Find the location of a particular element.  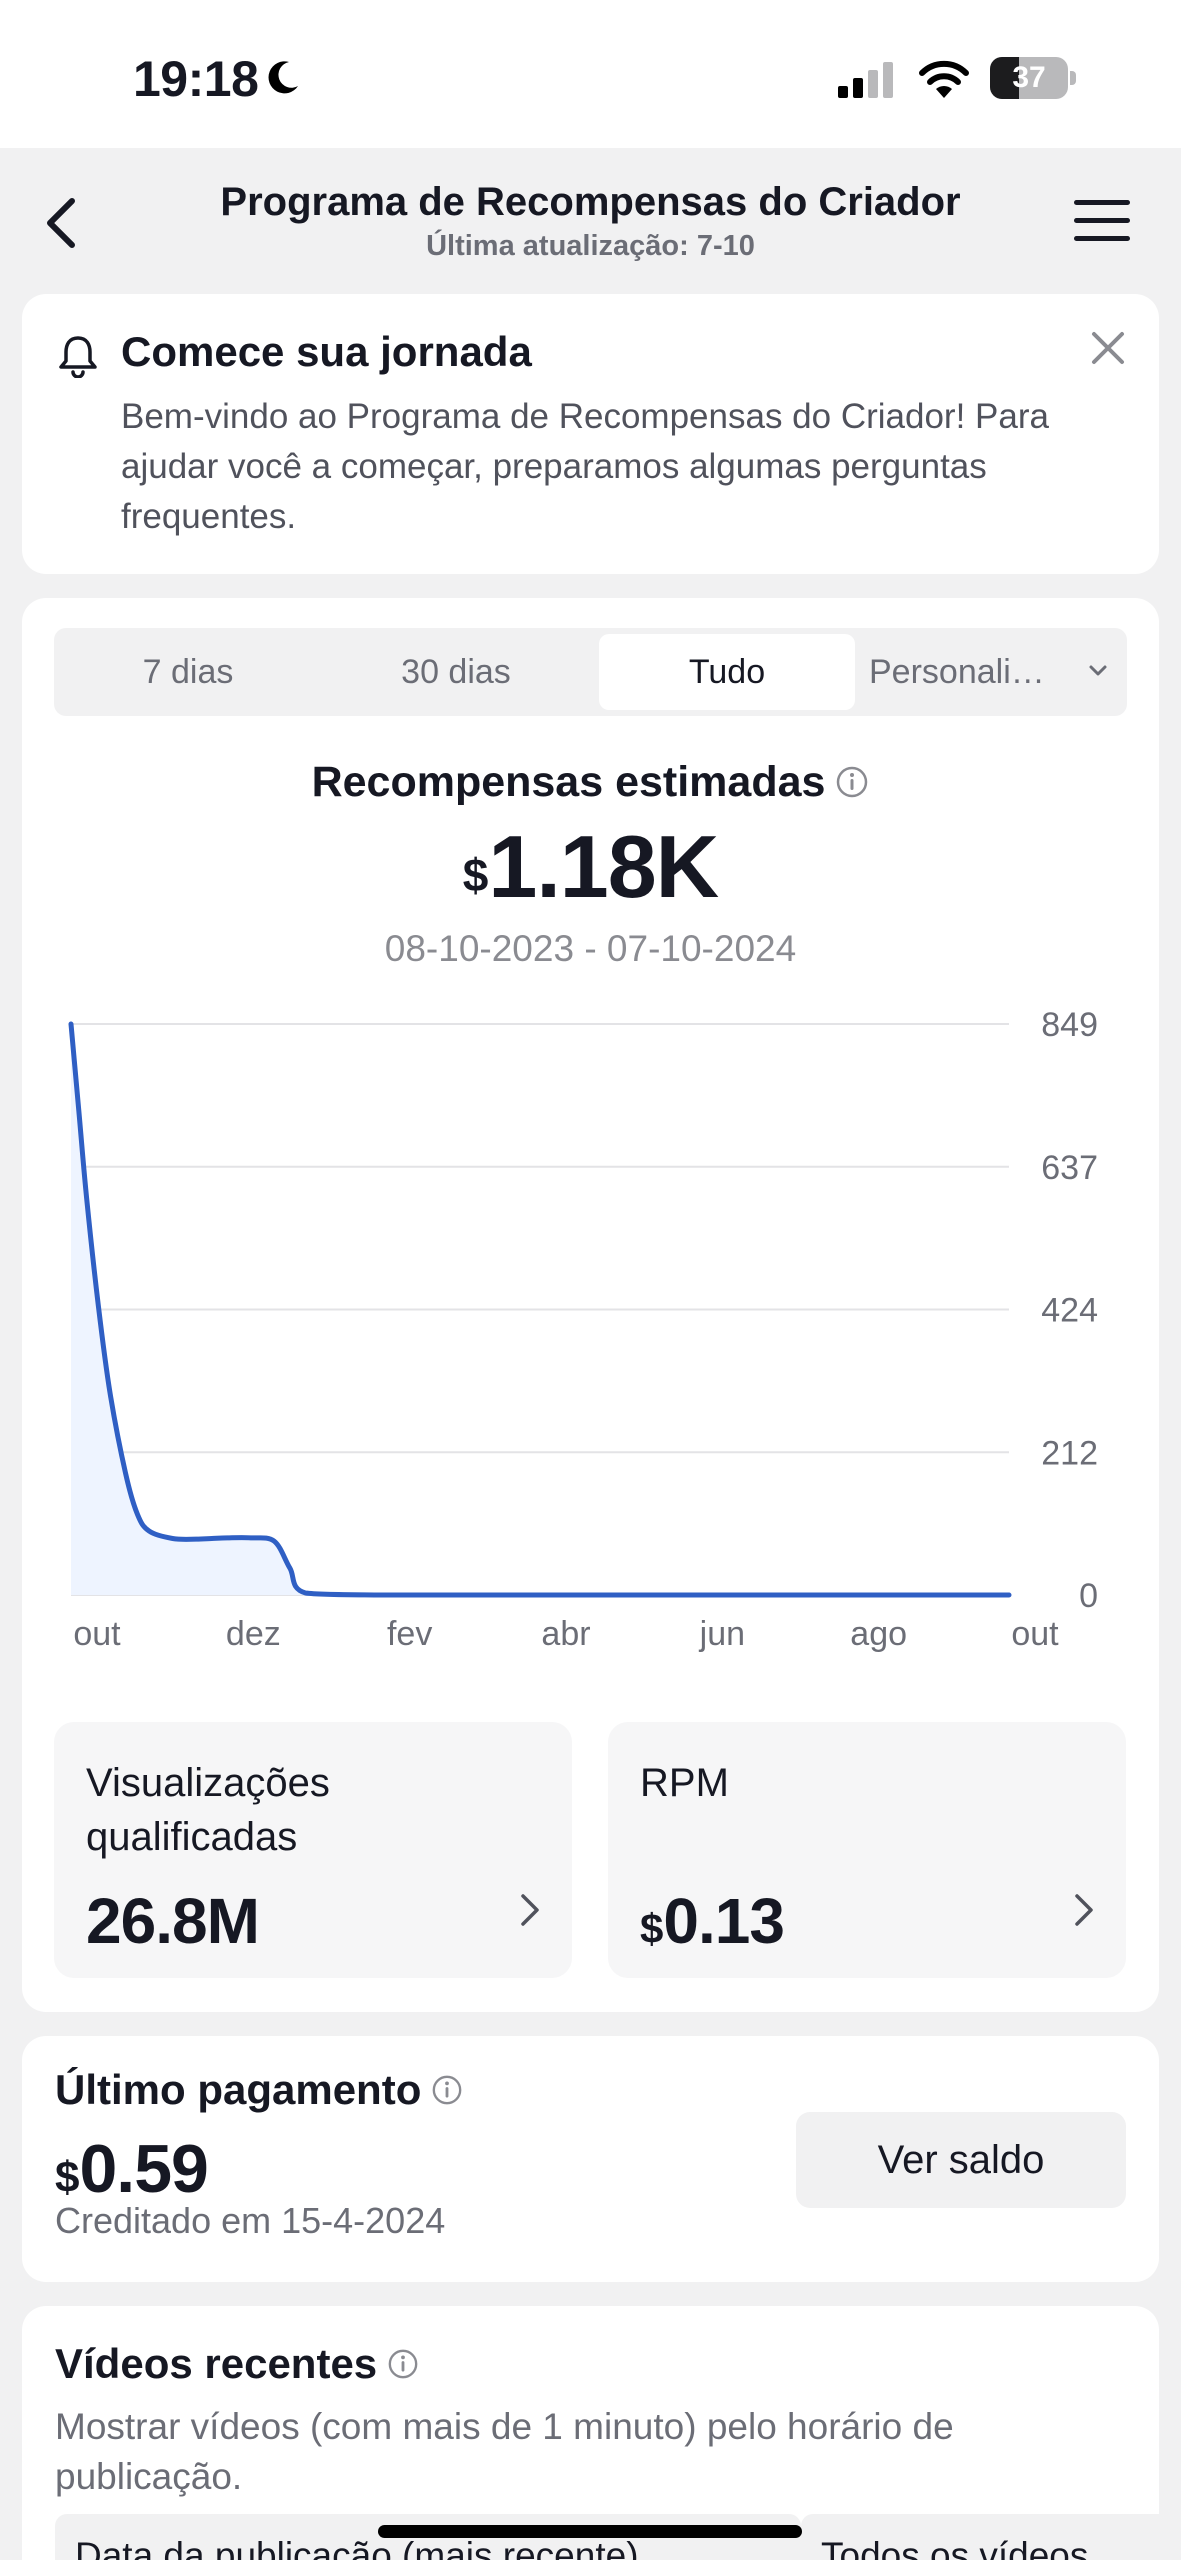

home-indicator is located at coordinates (590, 2531).